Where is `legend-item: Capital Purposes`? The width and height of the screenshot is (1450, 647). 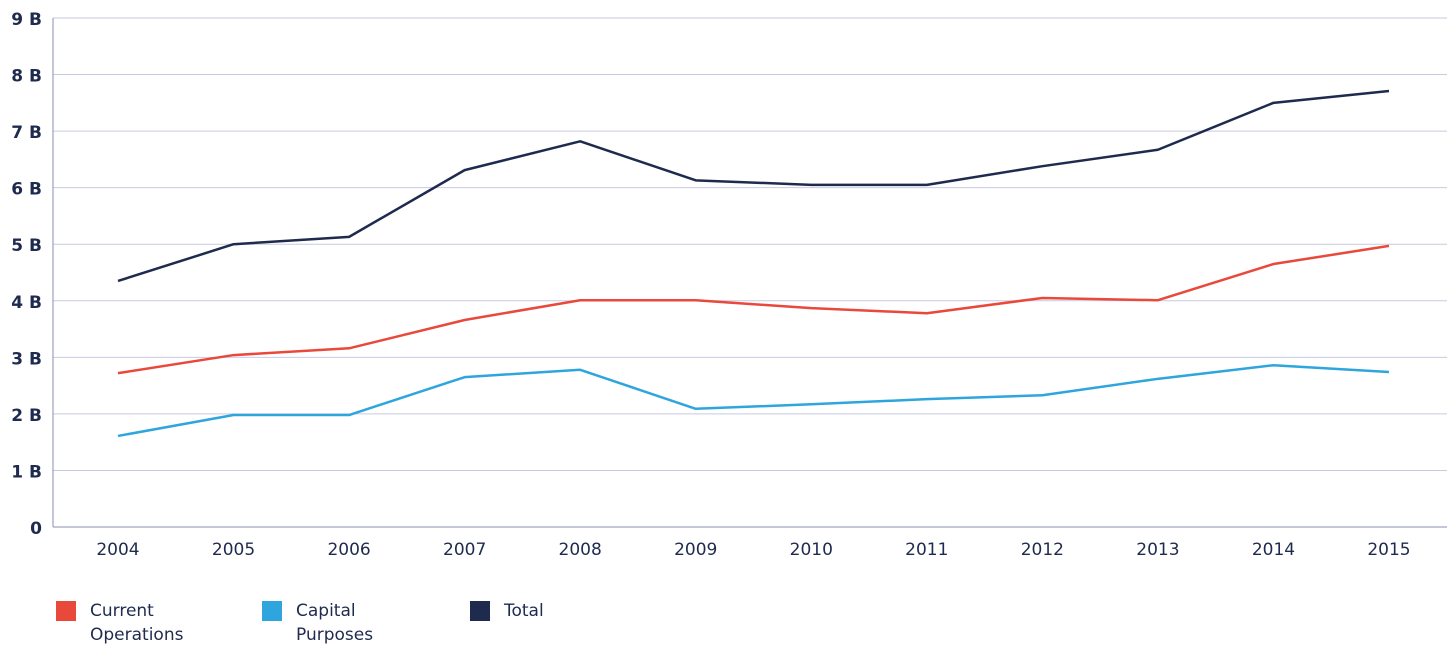 legend-item: Capital Purposes is located at coordinates (366, 624).